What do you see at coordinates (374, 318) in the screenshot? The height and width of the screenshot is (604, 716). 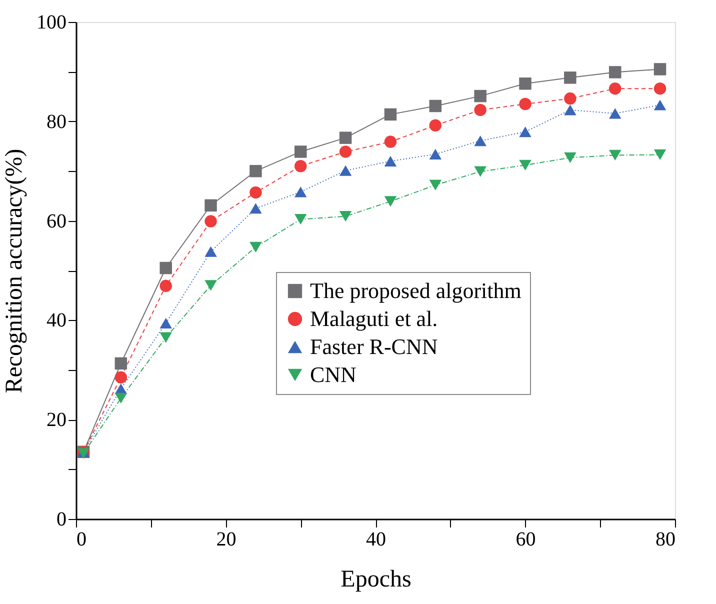 I see `legend-label: Malaguti et al.` at bounding box center [374, 318].